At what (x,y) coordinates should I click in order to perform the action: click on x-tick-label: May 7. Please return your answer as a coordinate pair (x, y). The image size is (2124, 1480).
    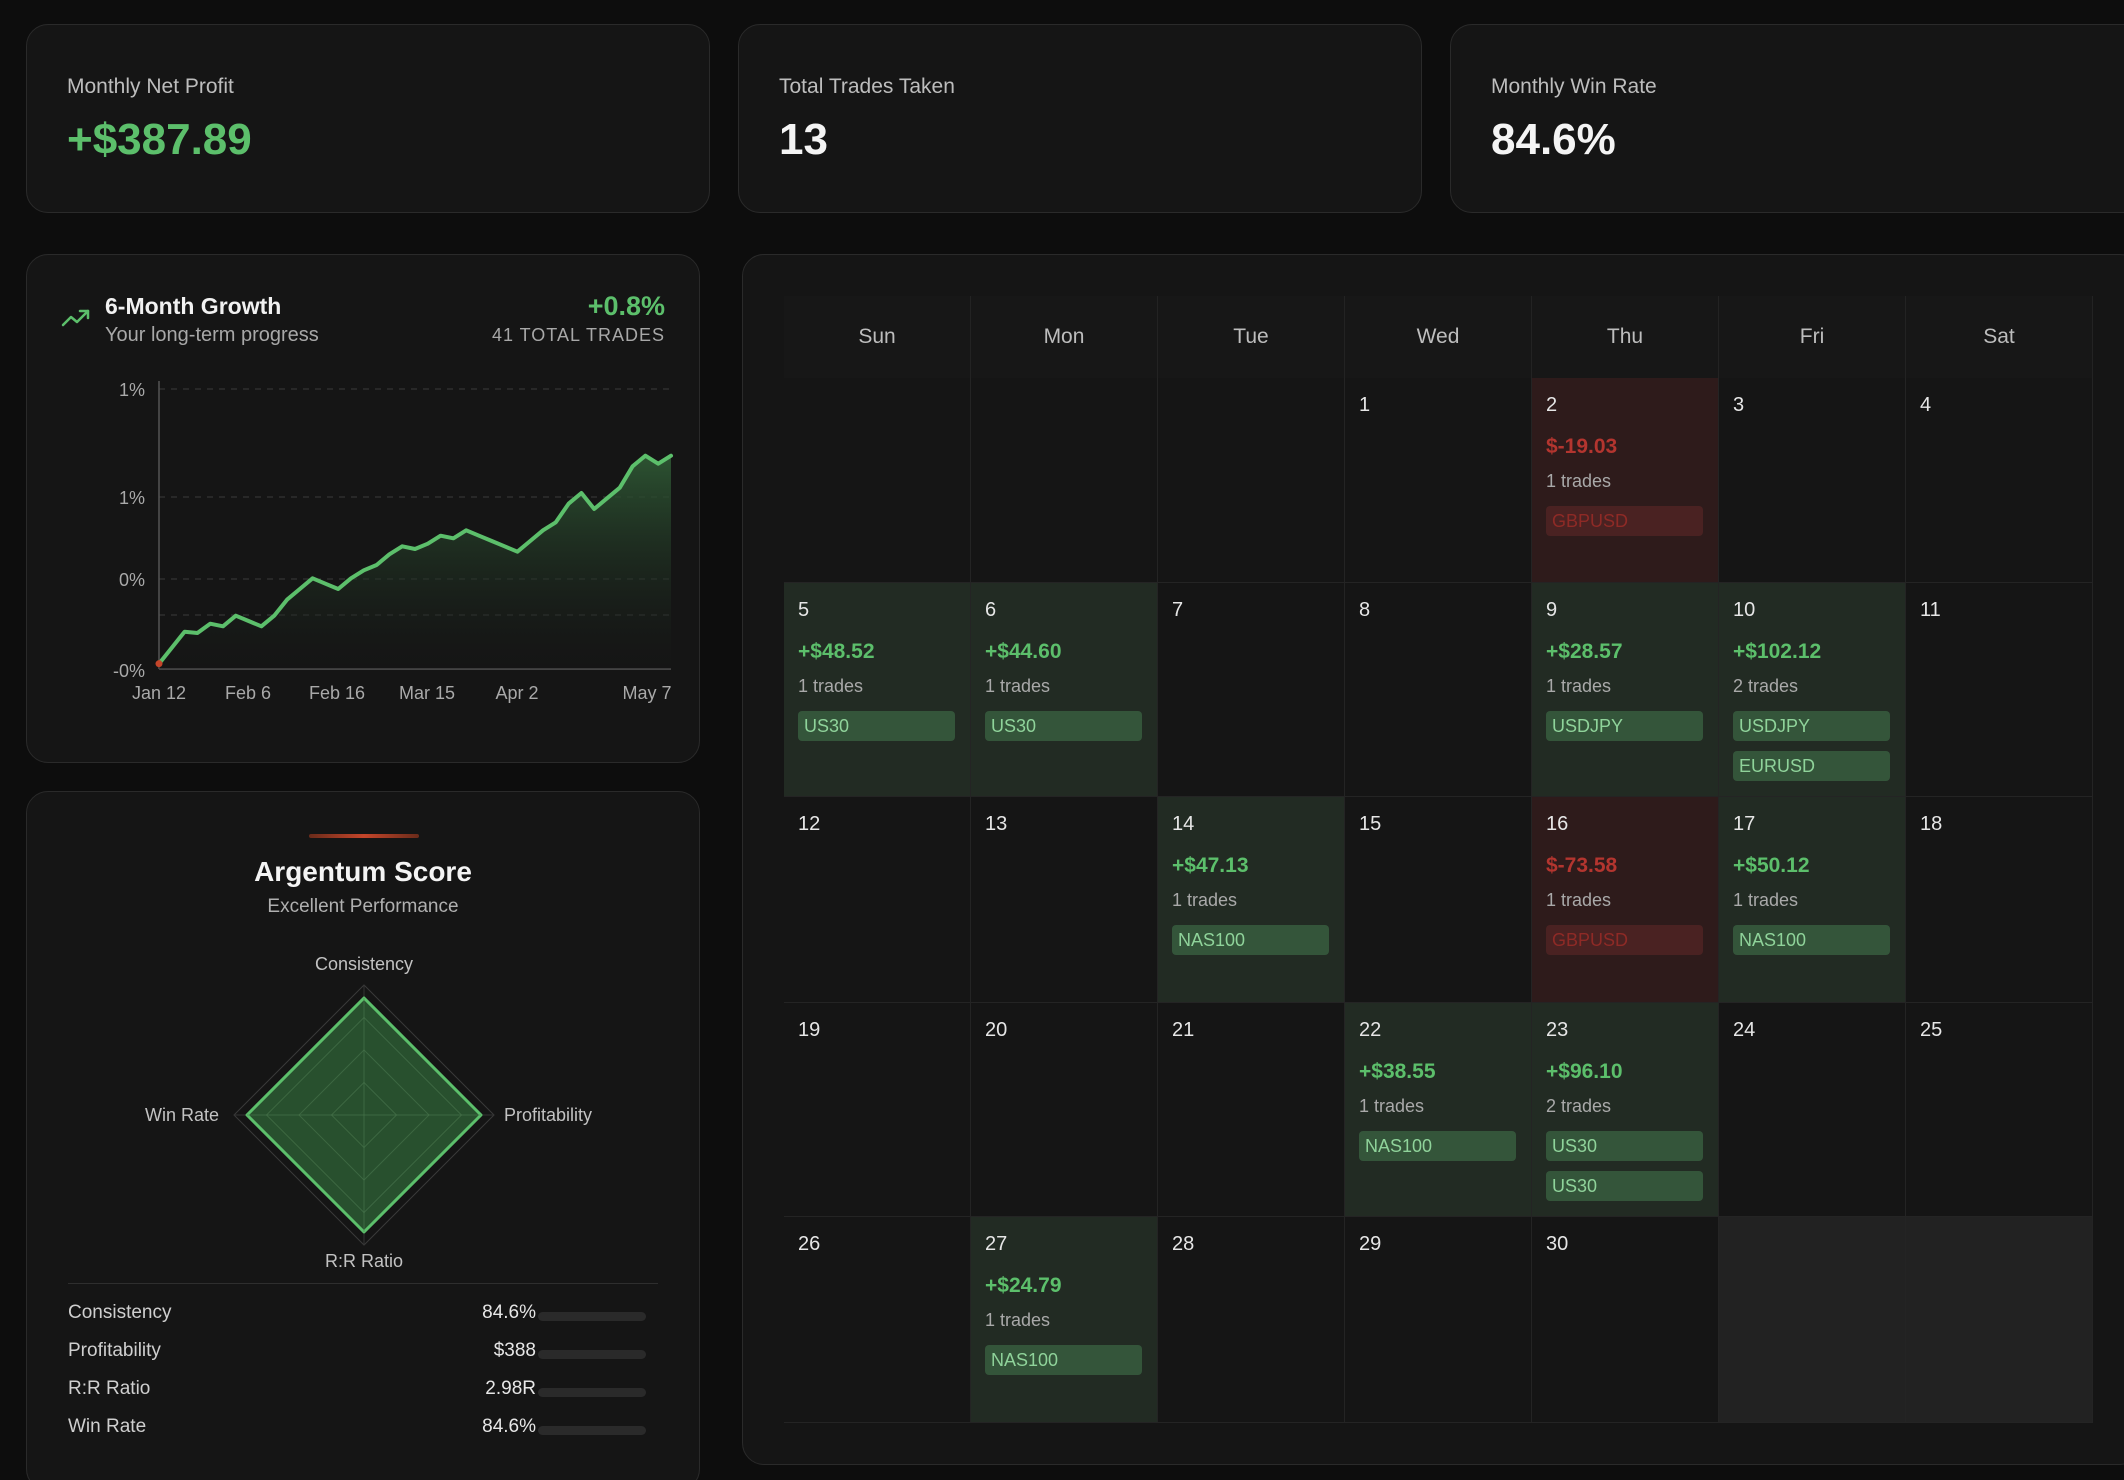
    Looking at the image, I should click on (646, 693).